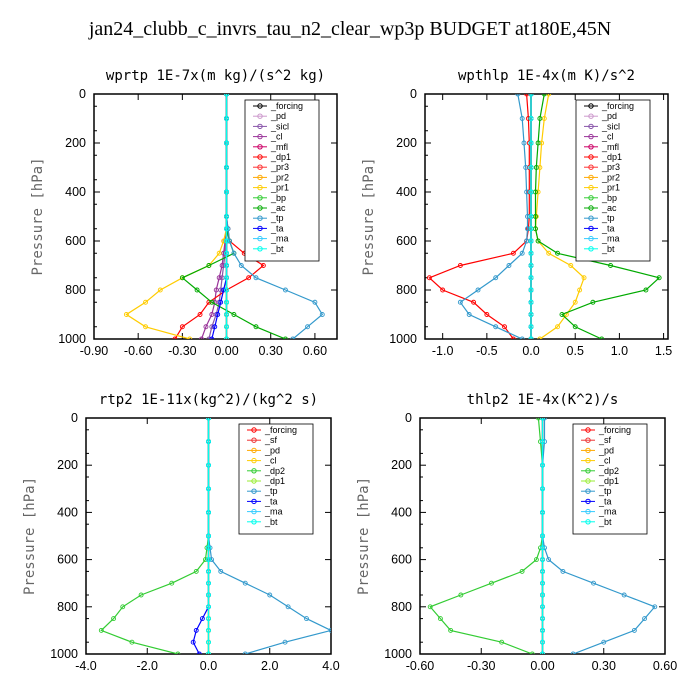  What do you see at coordinates (401, 512) in the screenshot?
I see `y-tick-label: 400` at bounding box center [401, 512].